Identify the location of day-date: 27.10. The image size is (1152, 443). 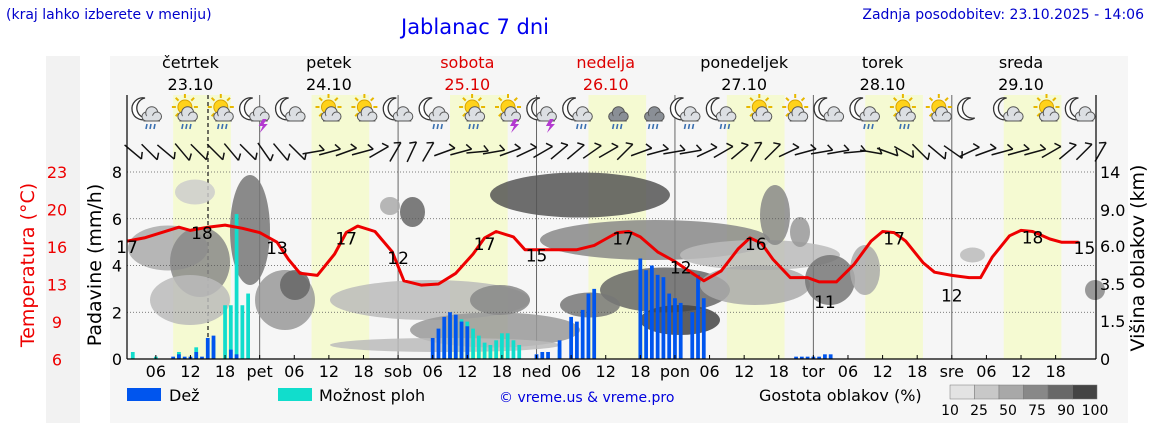
(744, 84).